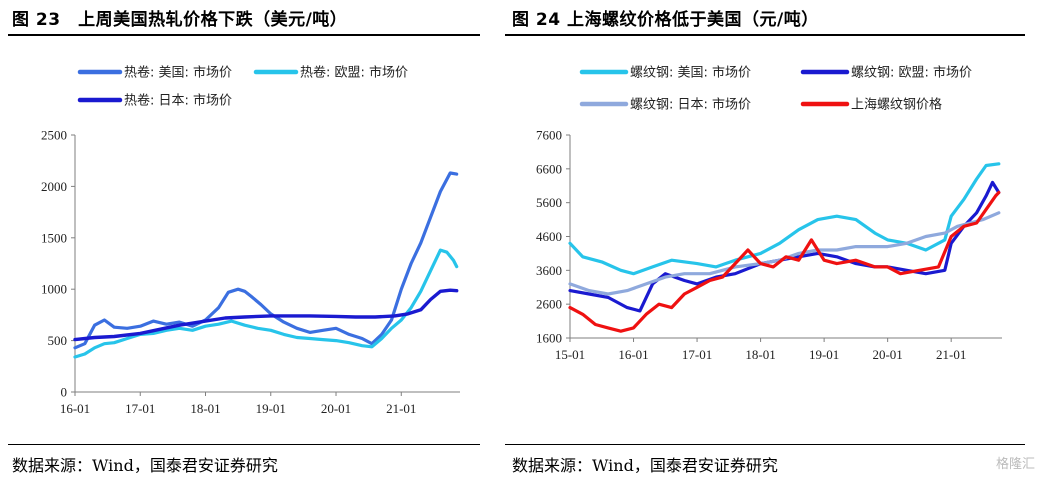  Describe the element at coordinates (180, 20) in the screenshot. I see `chart-title: 图 23 上周美国热轧价格下跌（美元/吨）` at that location.